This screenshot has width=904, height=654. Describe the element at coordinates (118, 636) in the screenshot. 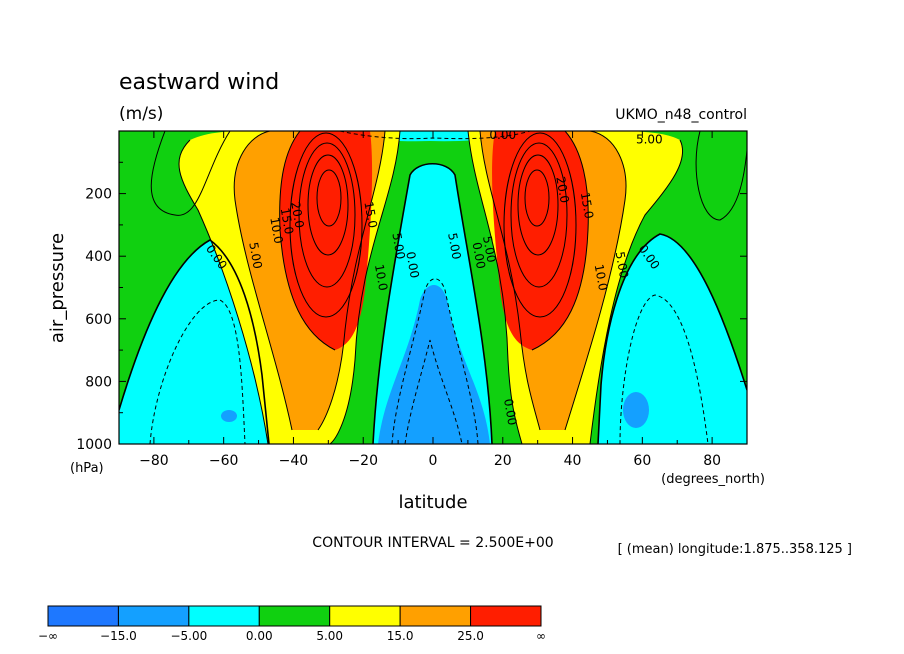

I see `colorbar-label: −15.0` at that location.